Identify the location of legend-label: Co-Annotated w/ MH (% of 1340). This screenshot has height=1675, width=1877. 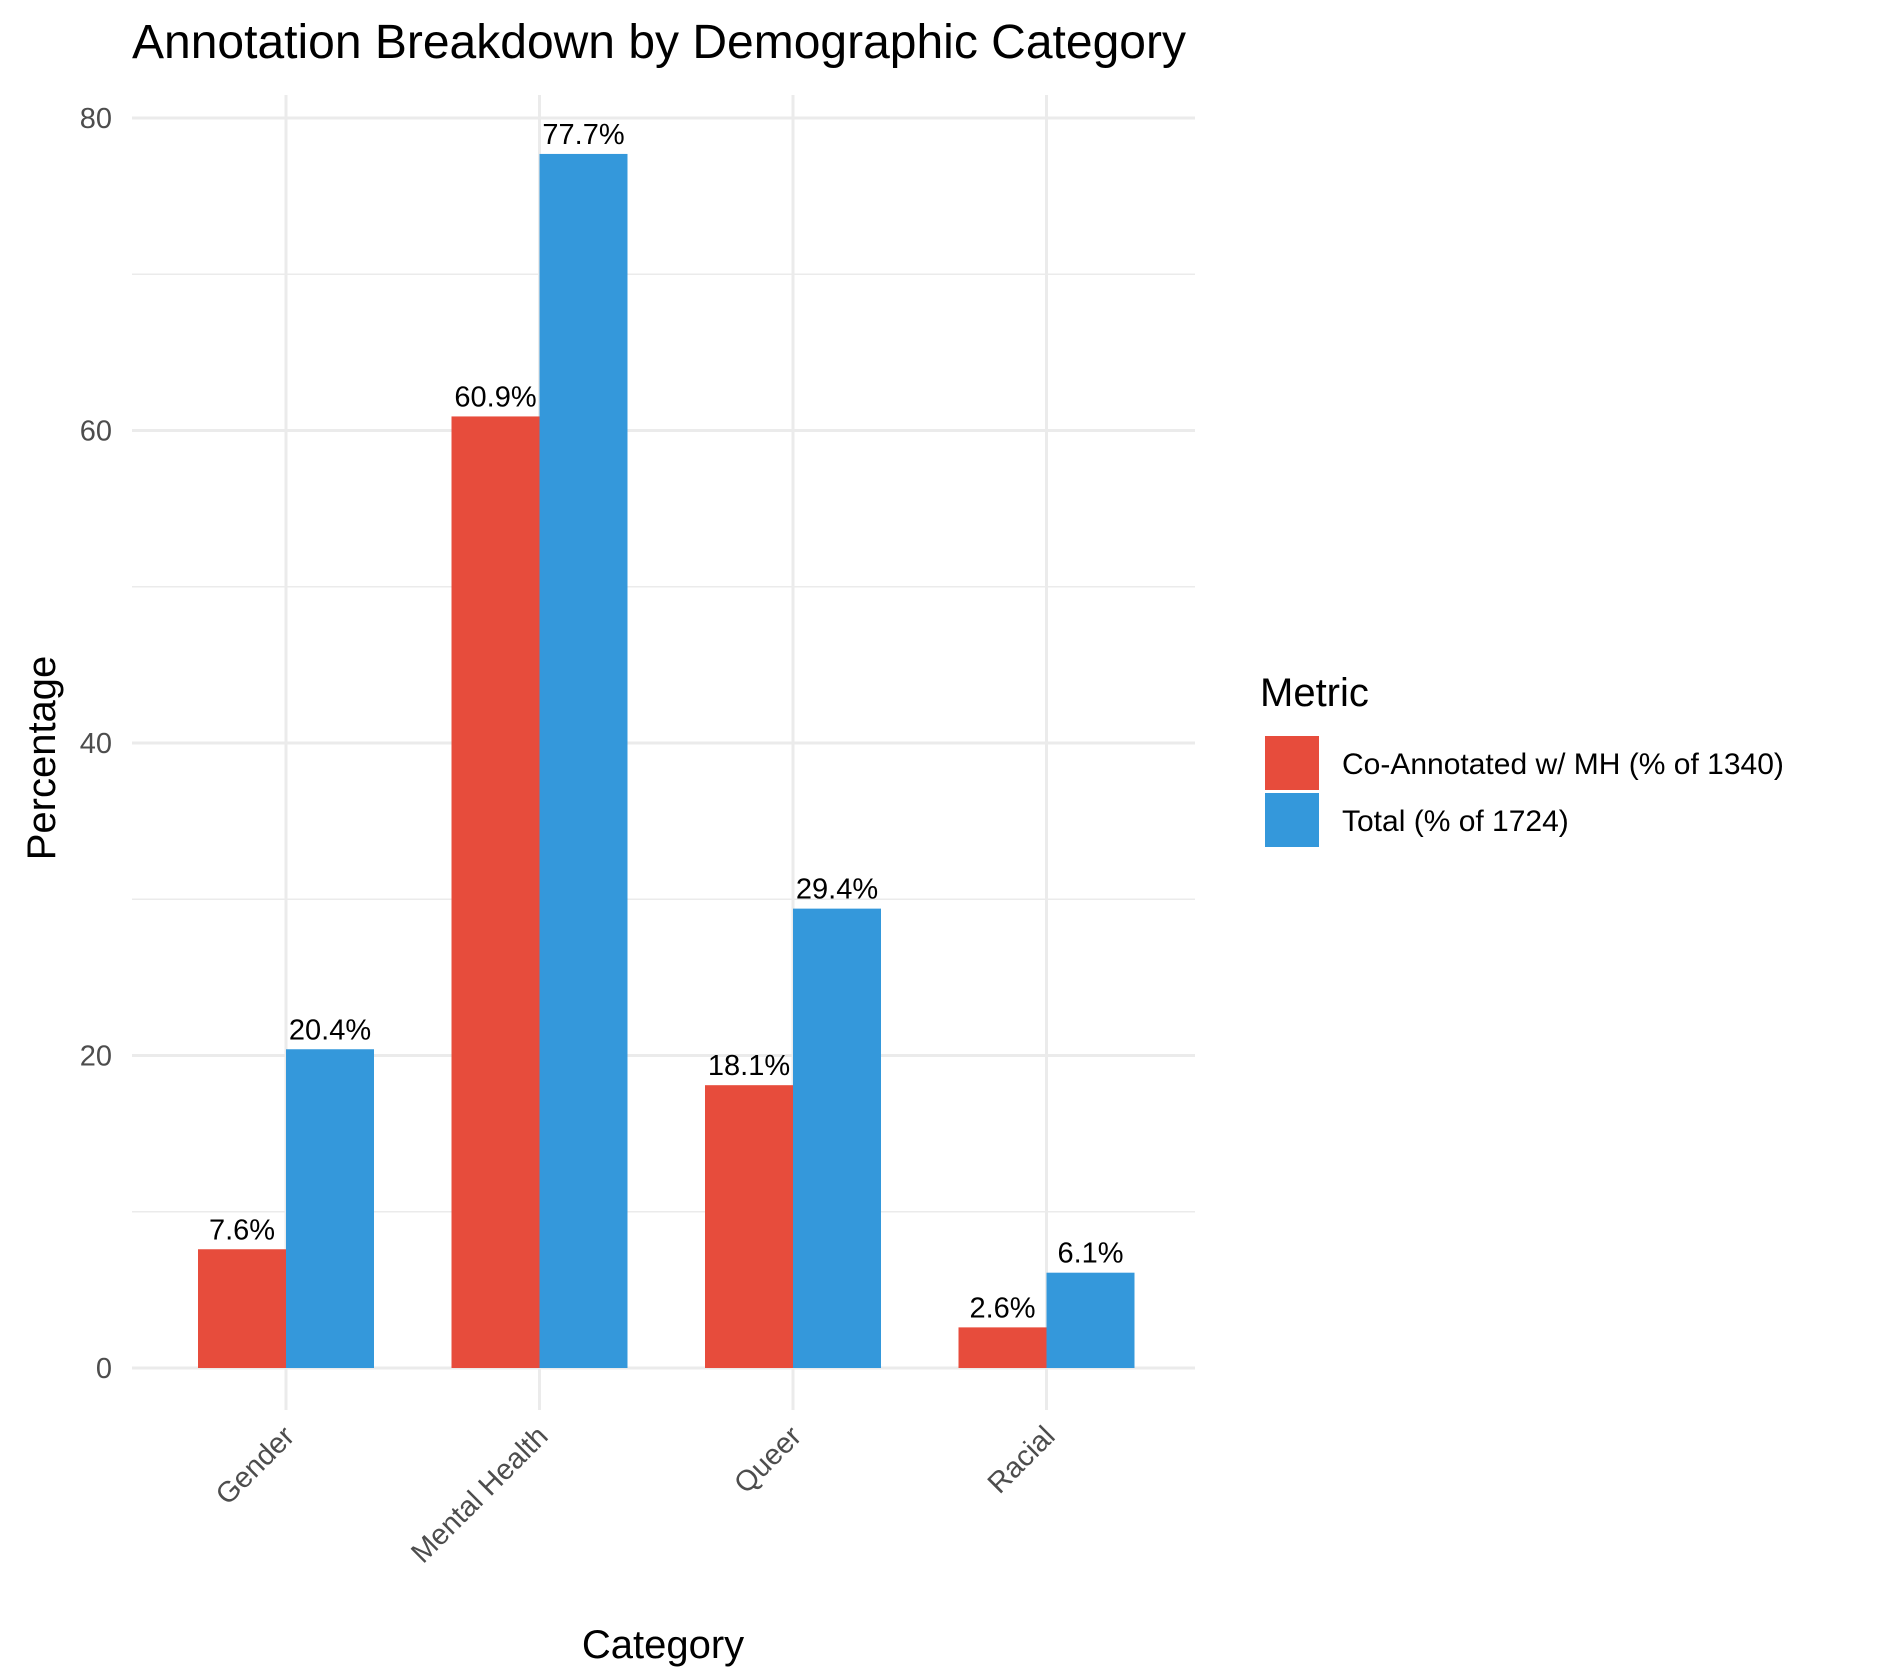
(1563, 764).